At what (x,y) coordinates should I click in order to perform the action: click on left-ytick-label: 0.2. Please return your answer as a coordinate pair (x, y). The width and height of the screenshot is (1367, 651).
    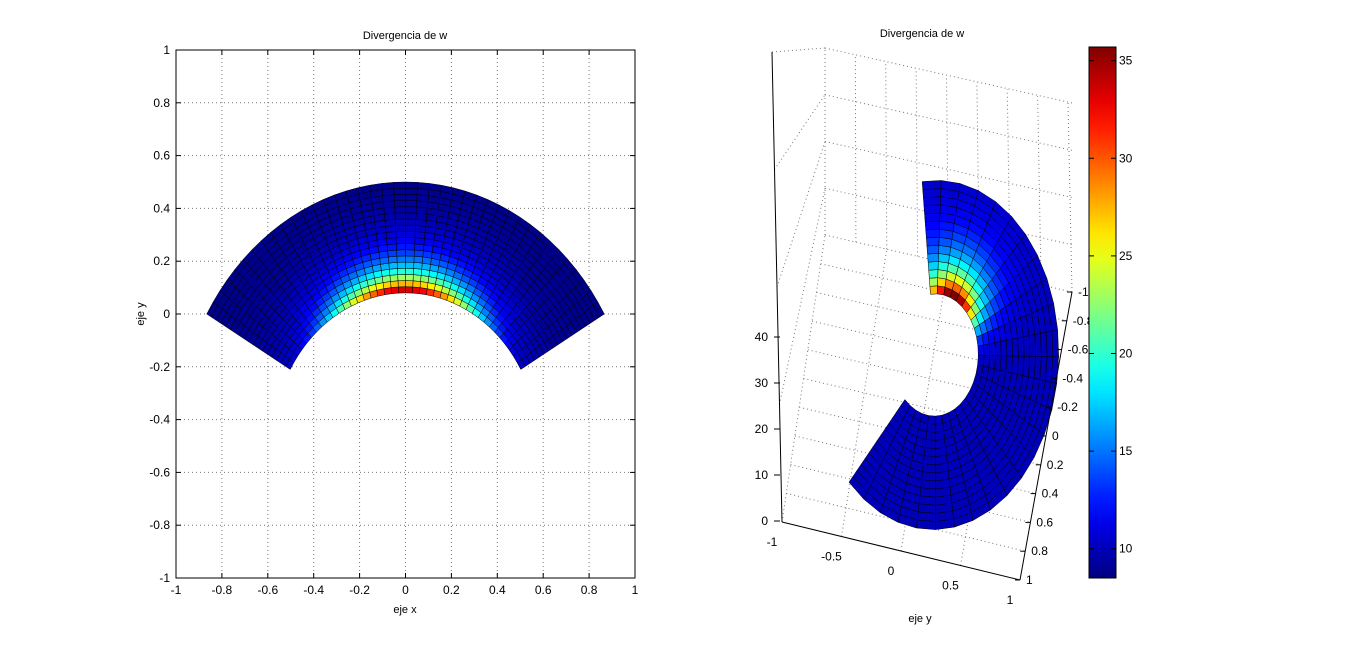
    Looking at the image, I should click on (161, 261).